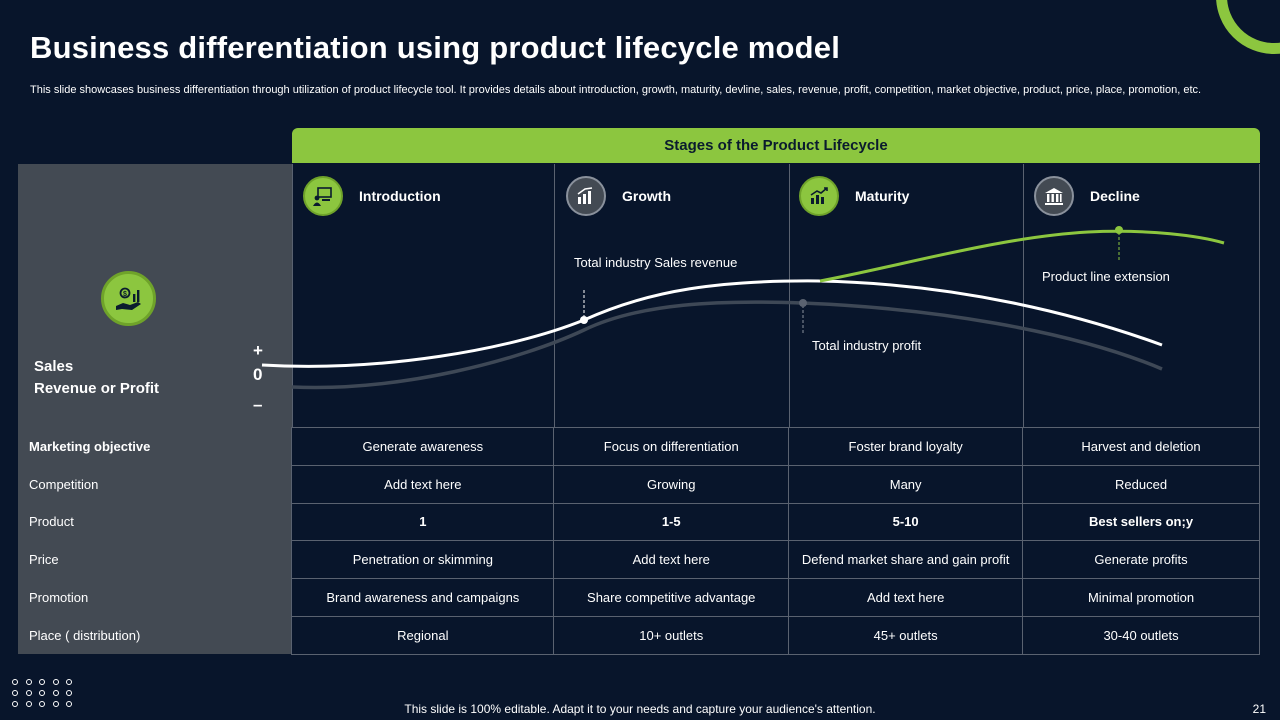  I want to click on table-cell: Generate awareness, so click(423, 446).